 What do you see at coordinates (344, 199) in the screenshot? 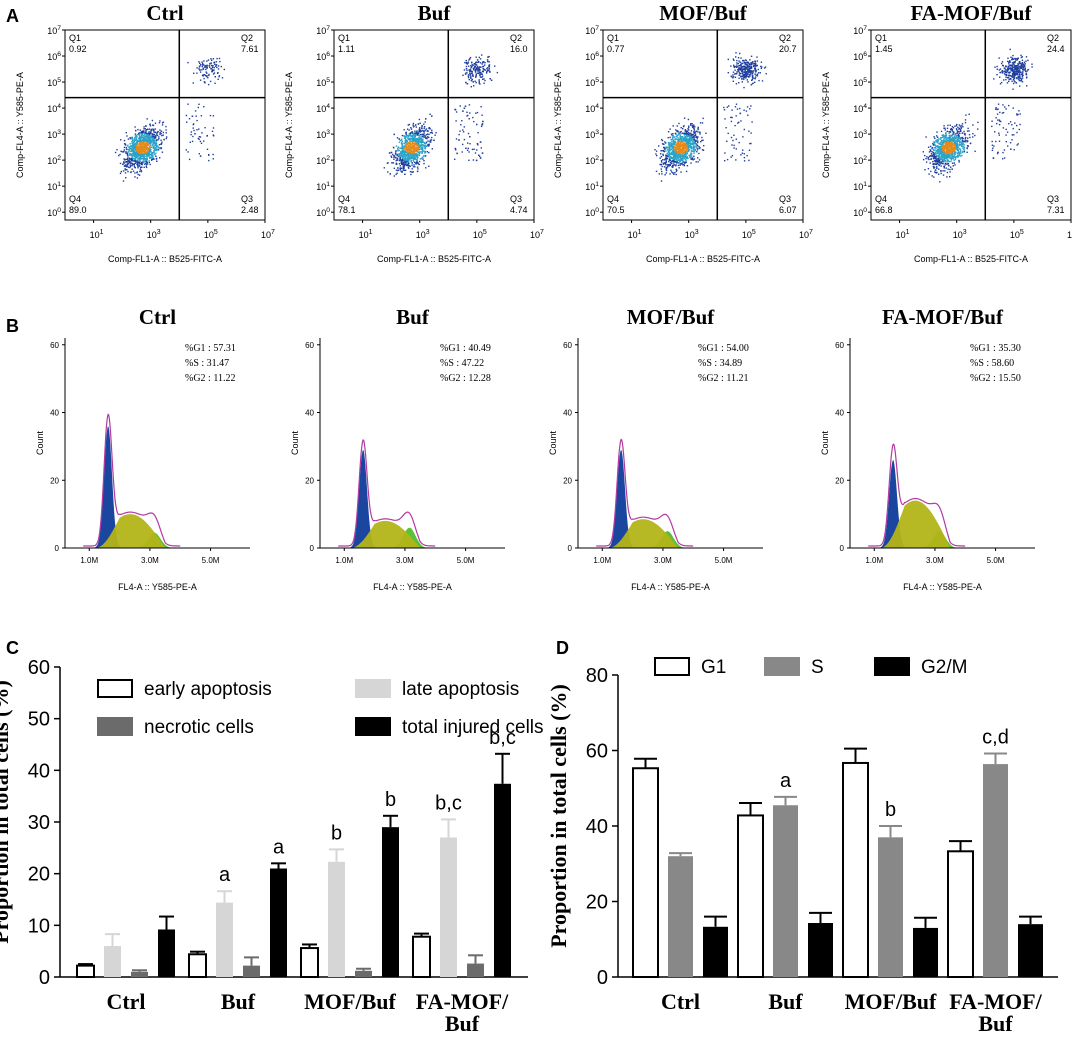
I see `quadrant-q4-name: Q4` at bounding box center [344, 199].